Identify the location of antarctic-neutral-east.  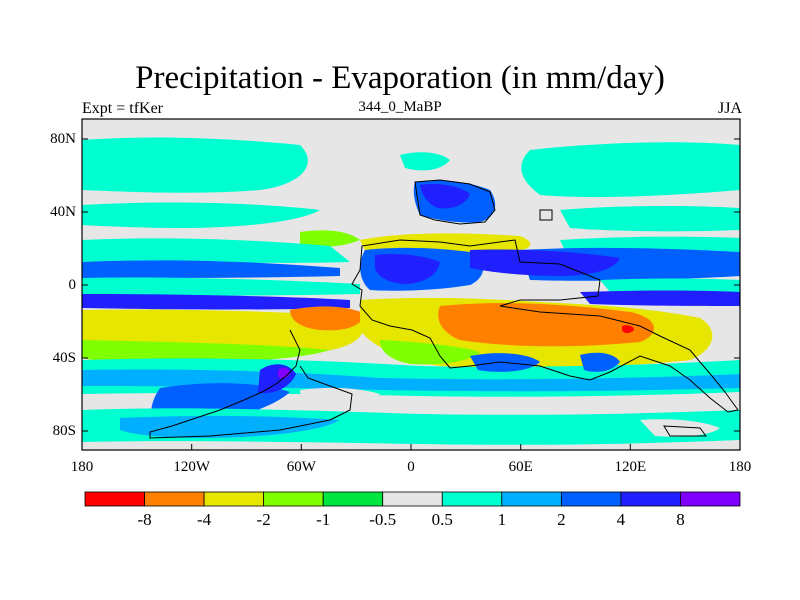
(680, 428).